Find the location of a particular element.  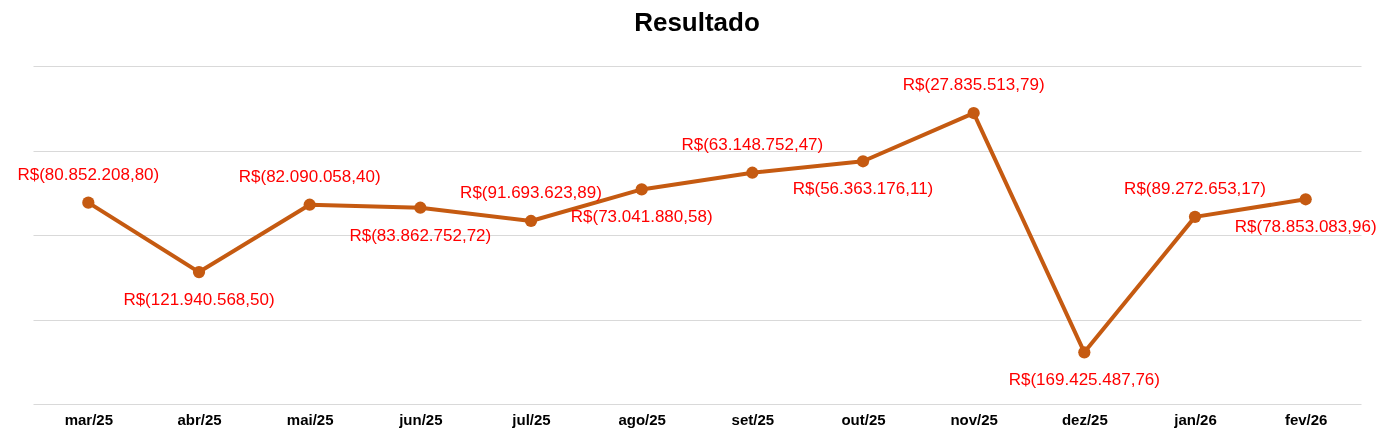

data-label: R$(91.693.623,89) is located at coordinates (531, 192).